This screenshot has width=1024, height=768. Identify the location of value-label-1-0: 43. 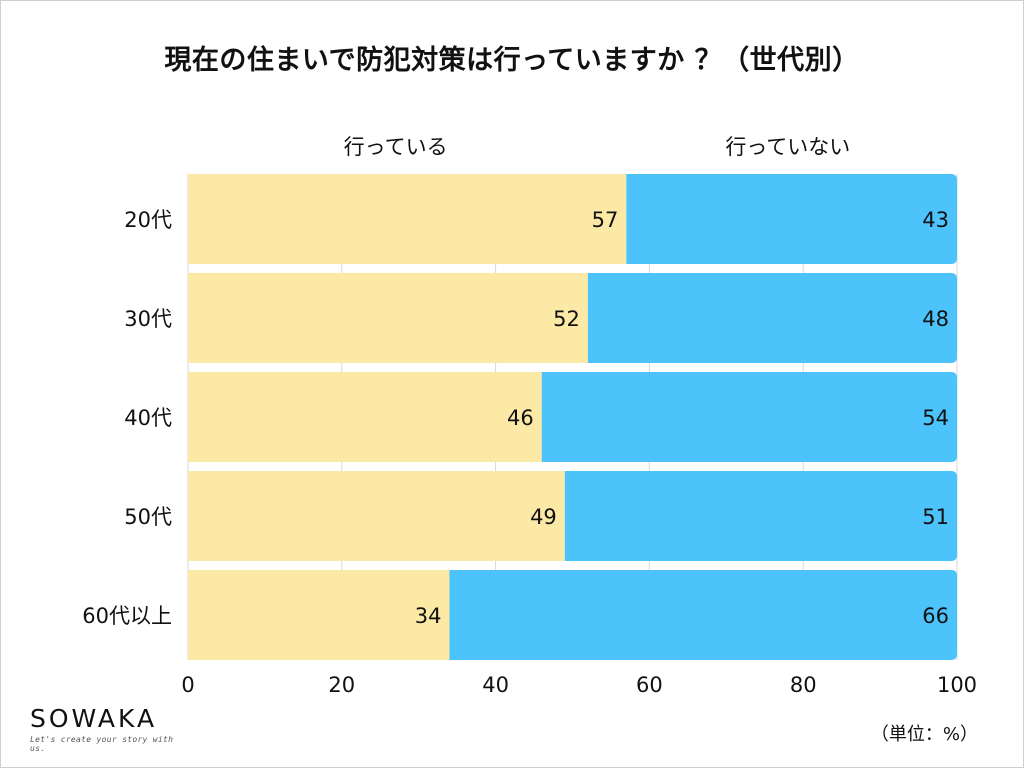
(935, 220).